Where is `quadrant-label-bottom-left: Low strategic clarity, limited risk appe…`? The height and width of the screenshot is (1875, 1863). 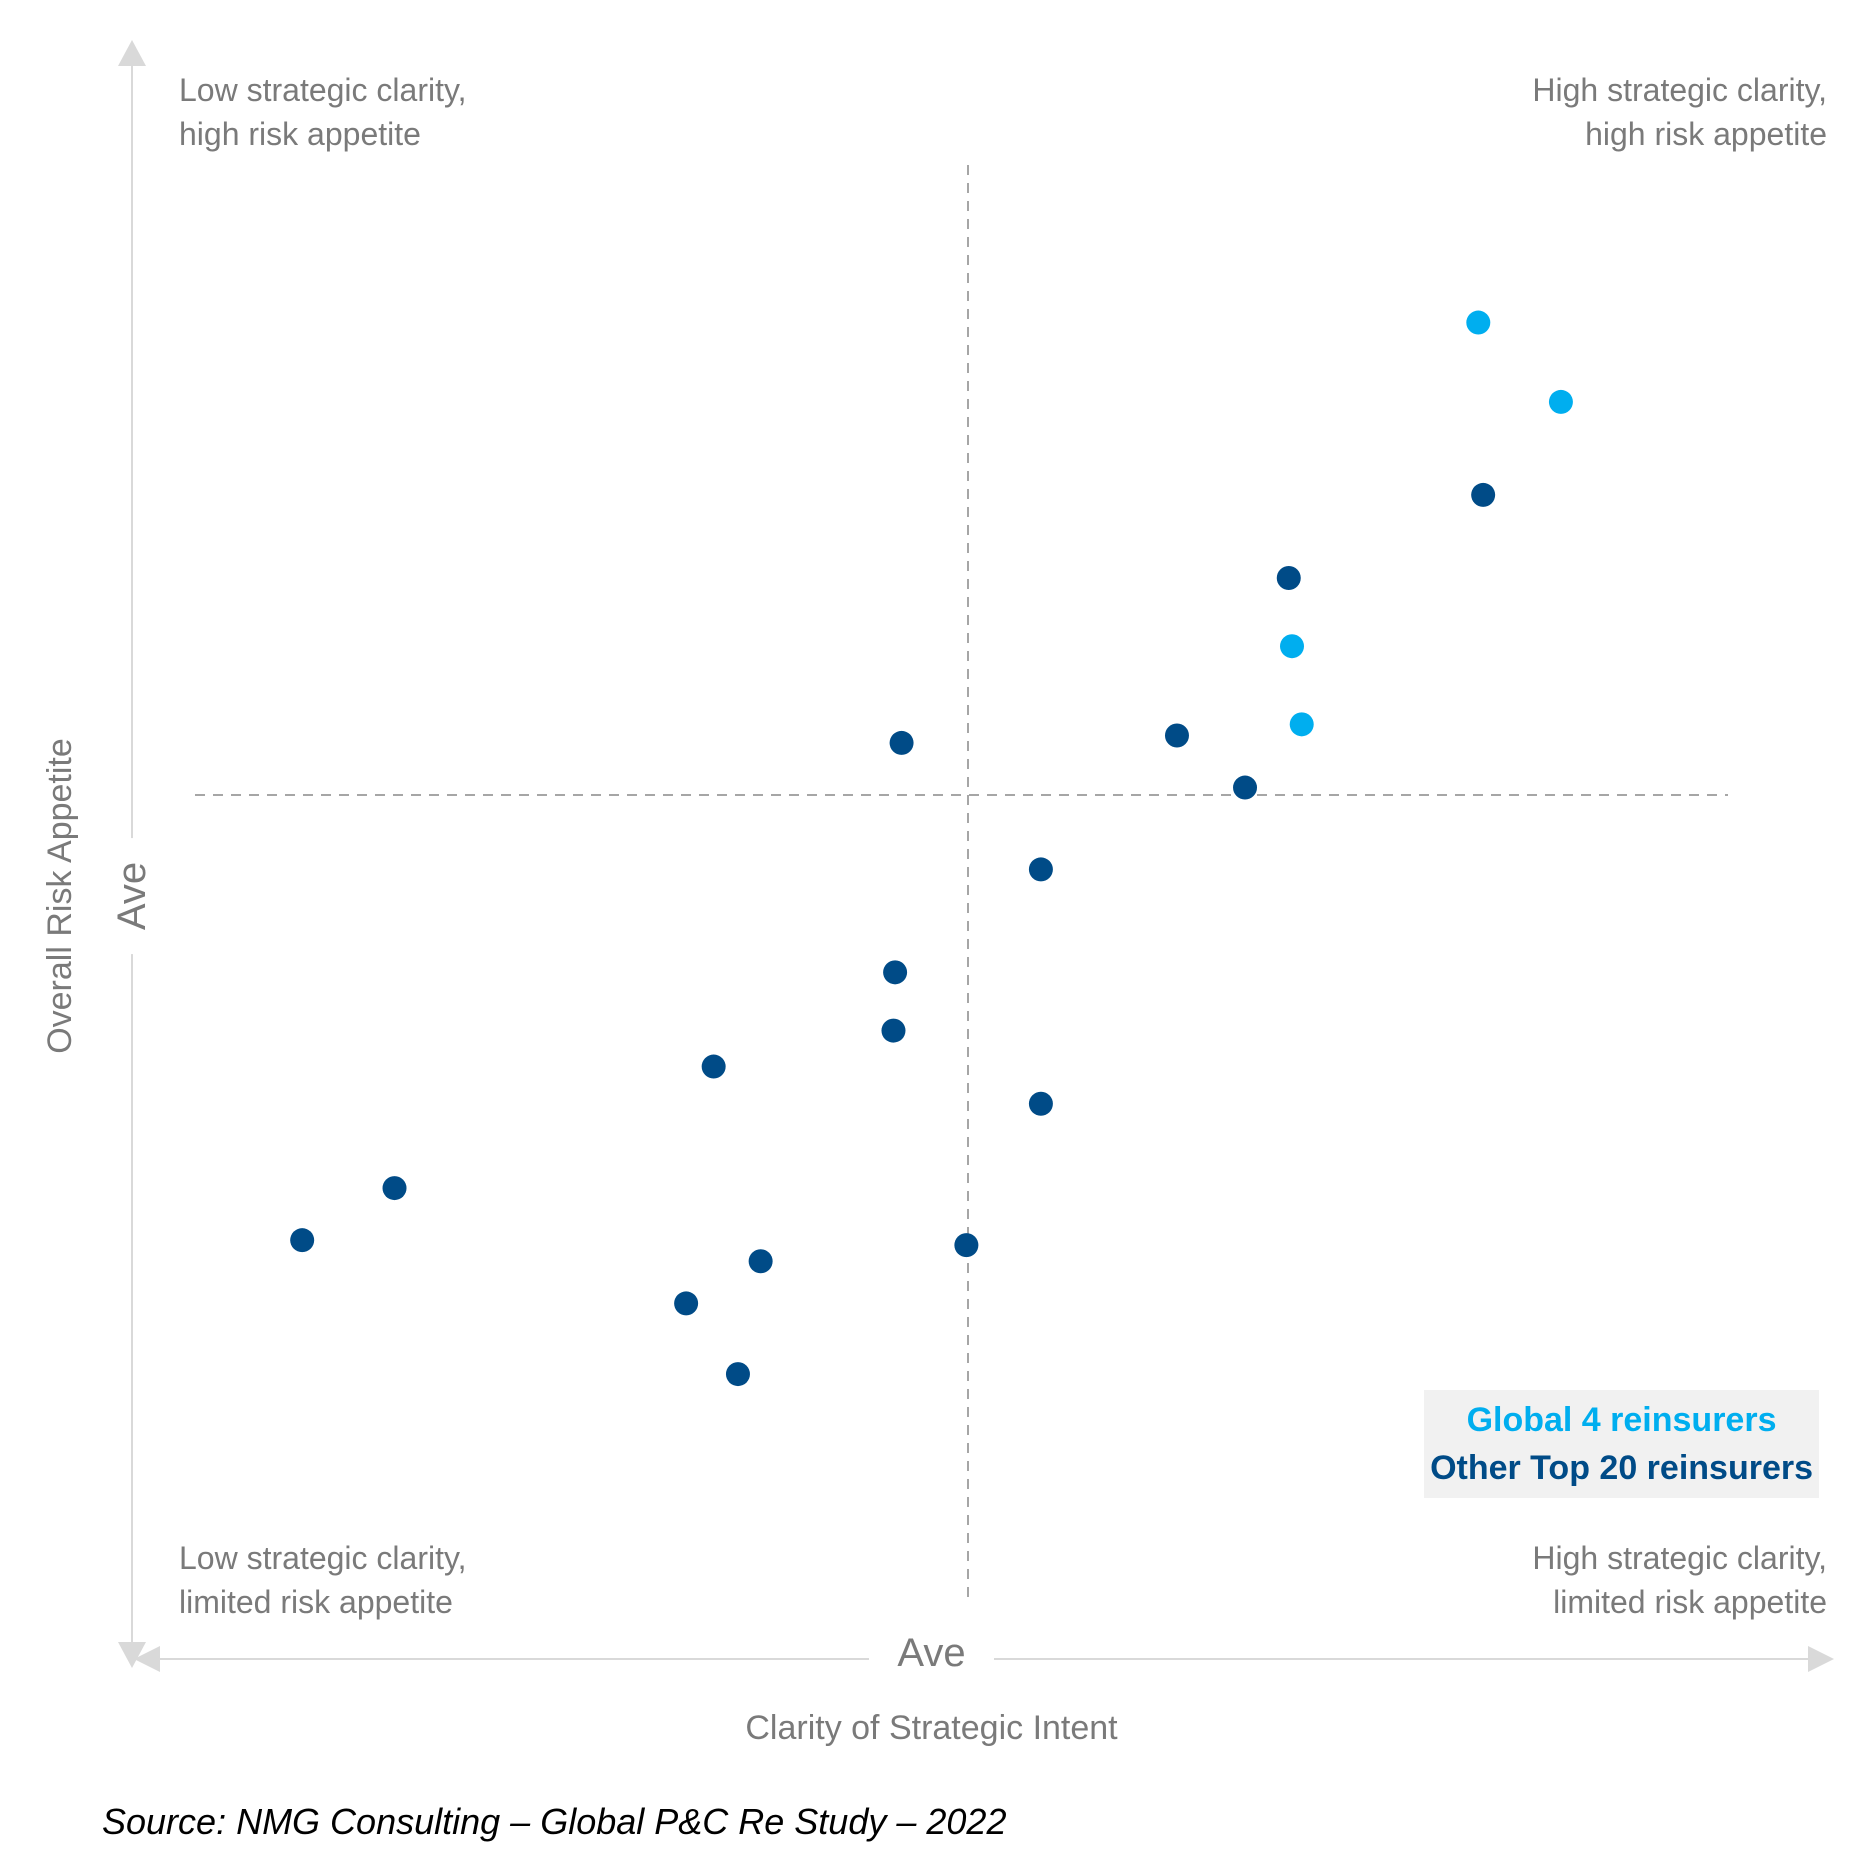
quadrant-label-bottom-left: Low strategic clarity, limited risk appe… is located at coordinates (323, 1580).